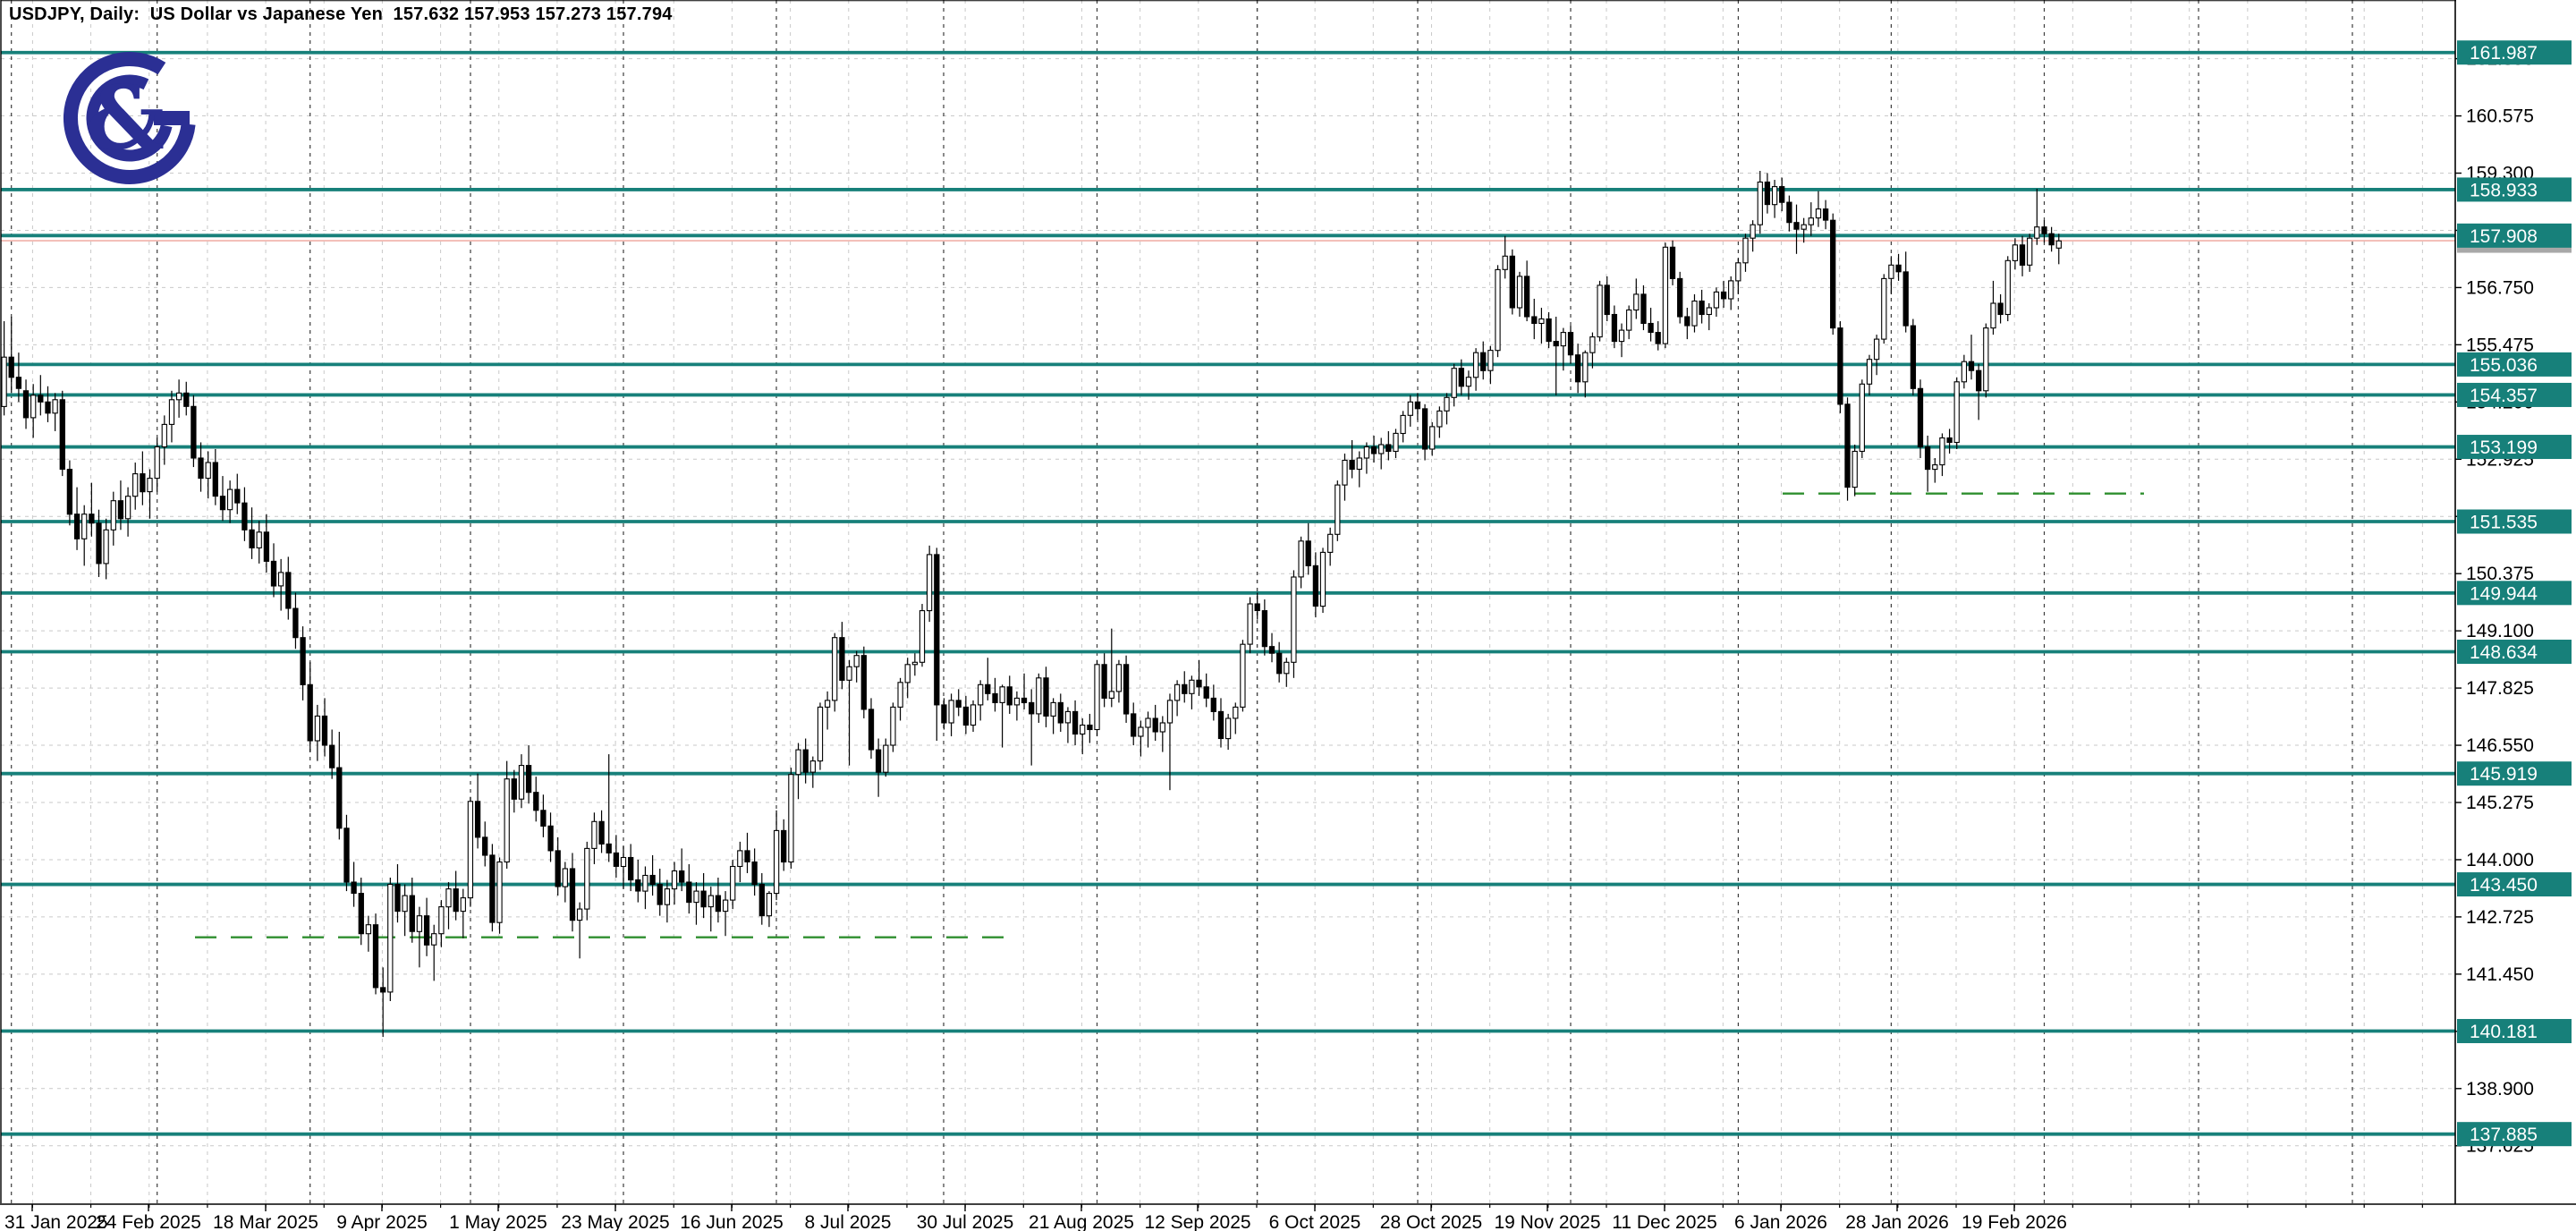  I want to click on svg-text: 153.199, so click(2504, 447).